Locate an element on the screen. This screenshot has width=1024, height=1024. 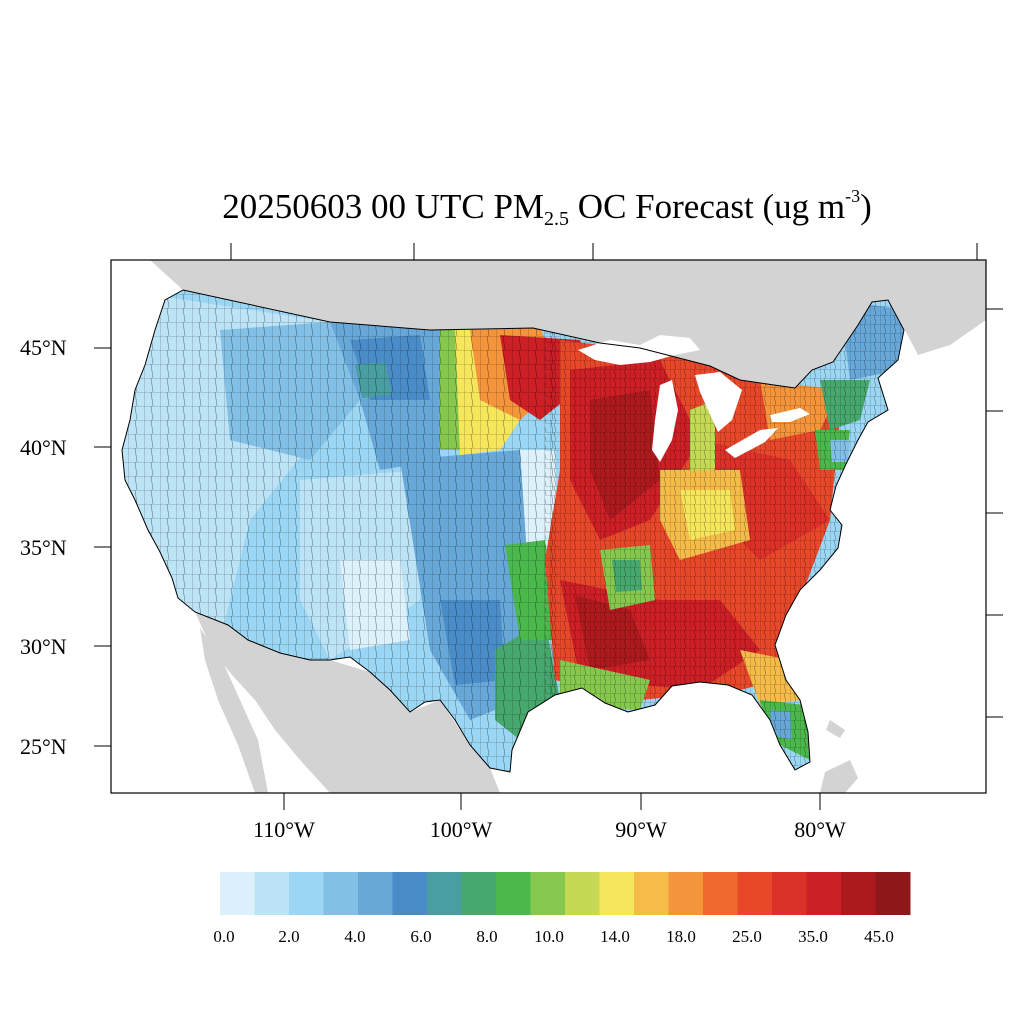
lake-superior is located at coordinates (639, 350).